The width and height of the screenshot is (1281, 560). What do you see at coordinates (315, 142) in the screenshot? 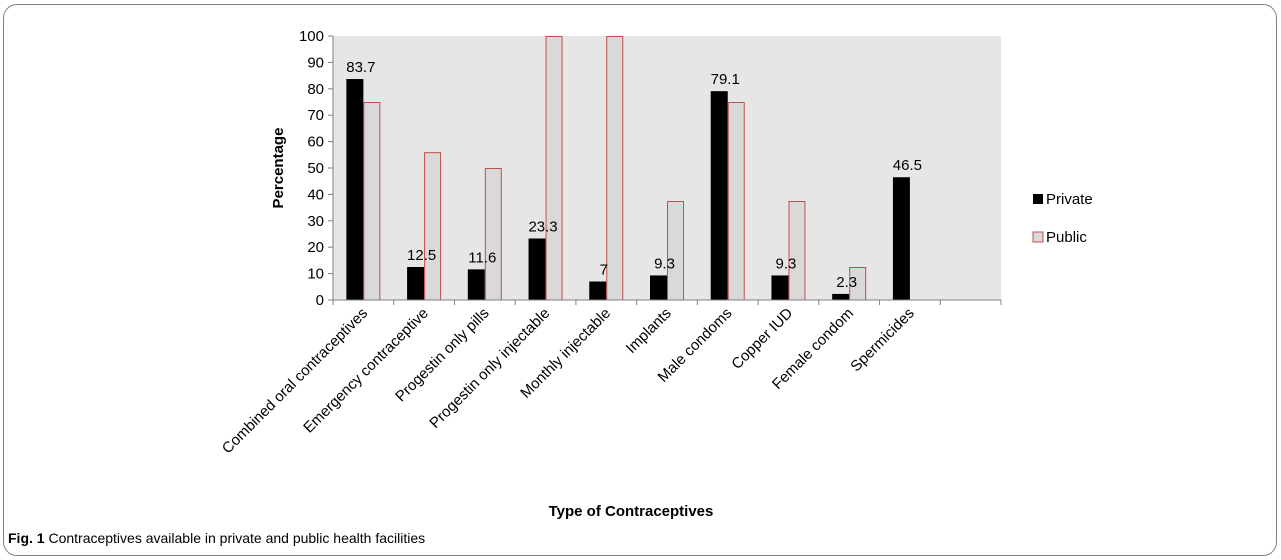
I see `y-tick-label: 60` at bounding box center [315, 142].